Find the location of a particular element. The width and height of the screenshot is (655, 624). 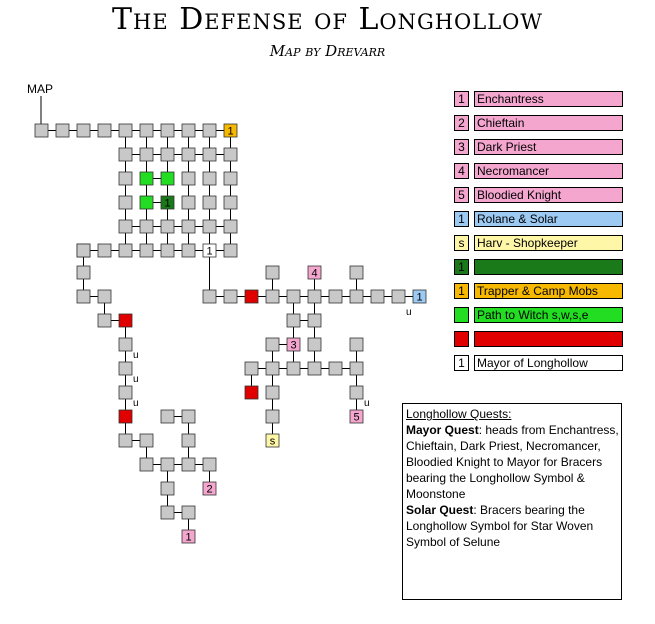

legend-label: Aggro Scouts is located at coordinates (548, 339).